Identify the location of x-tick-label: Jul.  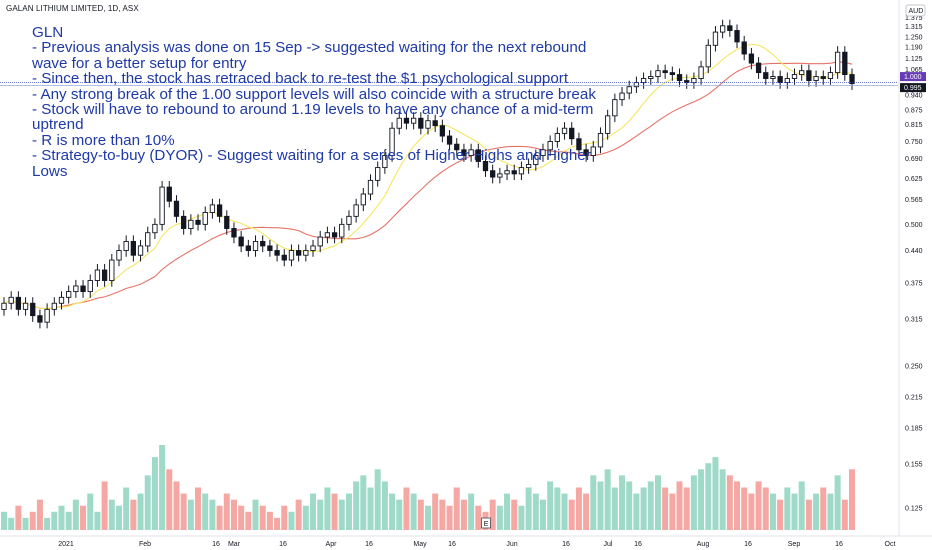
(608, 544).